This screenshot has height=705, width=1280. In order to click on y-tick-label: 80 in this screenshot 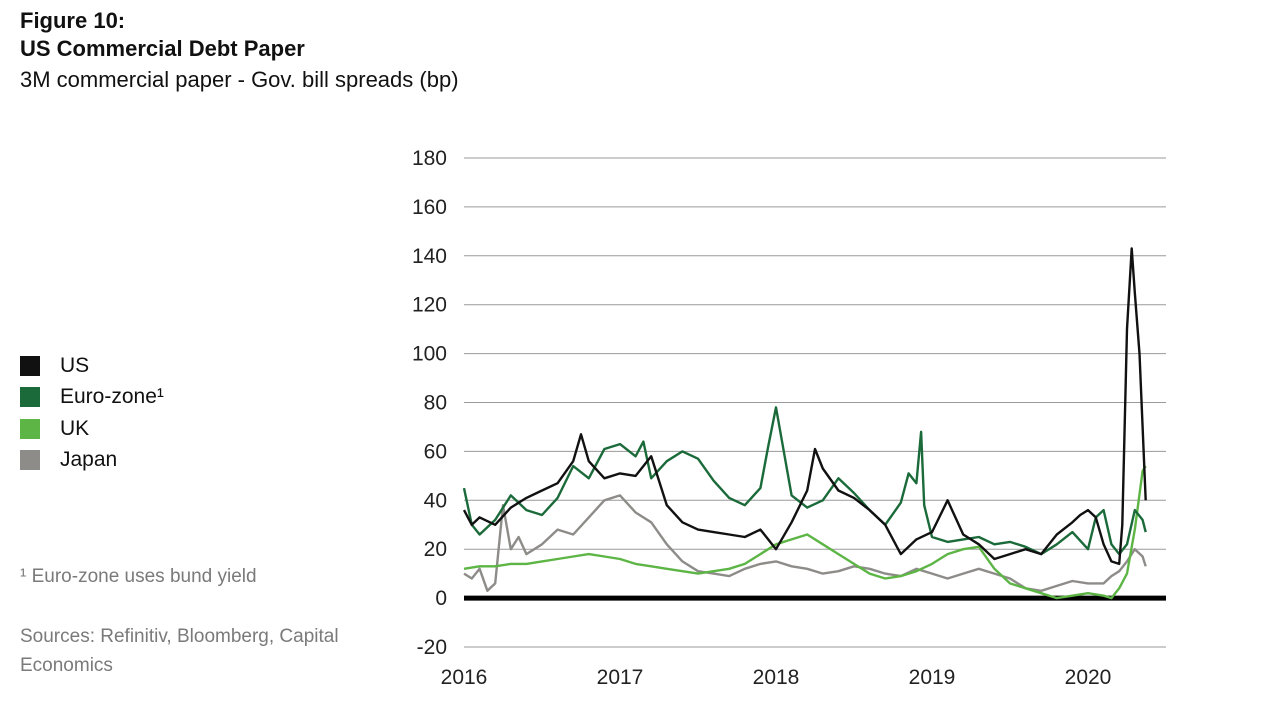, I will do `click(435, 403)`.